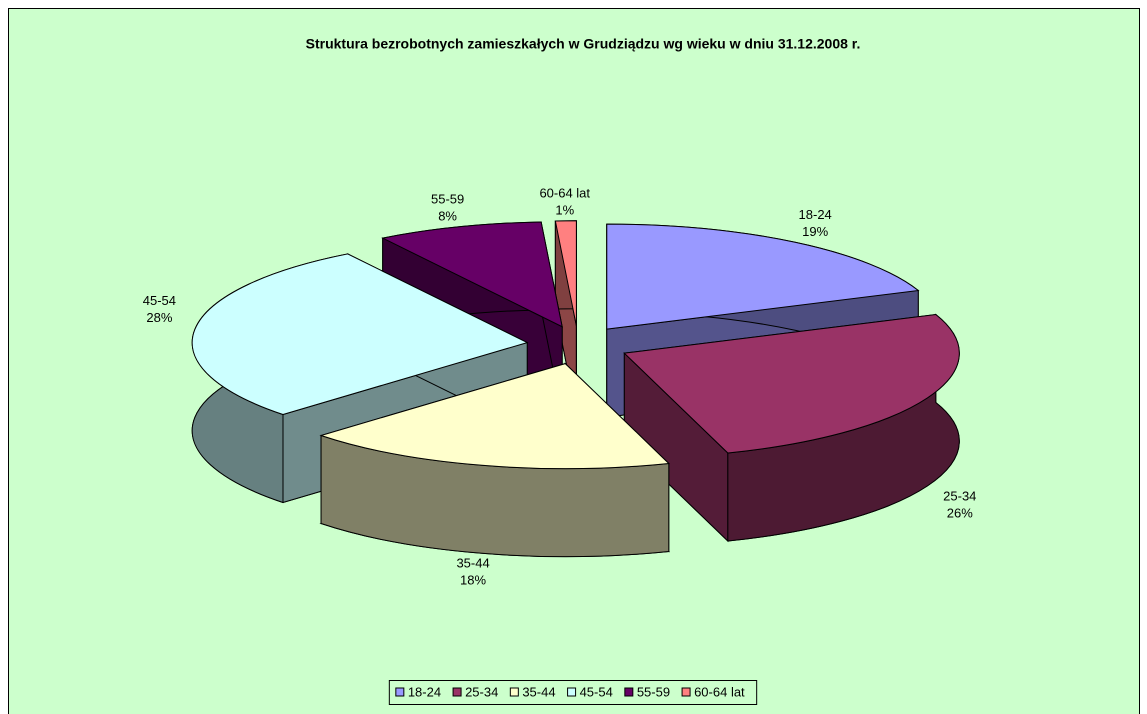 The width and height of the screenshot is (1147, 714). What do you see at coordinates (596, 691) in the screenshot?
I see `legend-label: 45-54` at bounding box center [596, 691].